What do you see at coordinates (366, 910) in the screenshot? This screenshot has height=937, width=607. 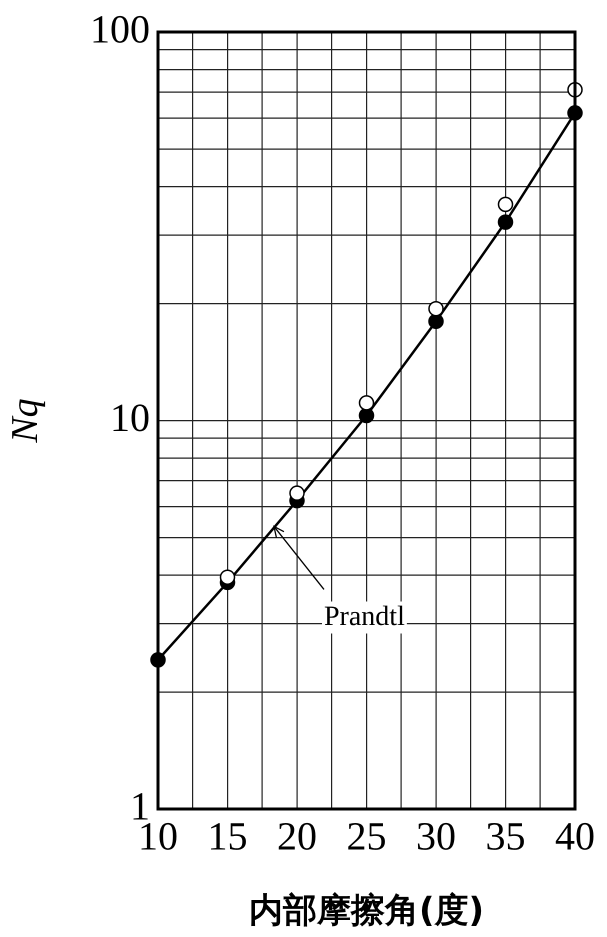 I see `x-axis-title: 内部摩擦角(度)` at bounding box center [366, 910].